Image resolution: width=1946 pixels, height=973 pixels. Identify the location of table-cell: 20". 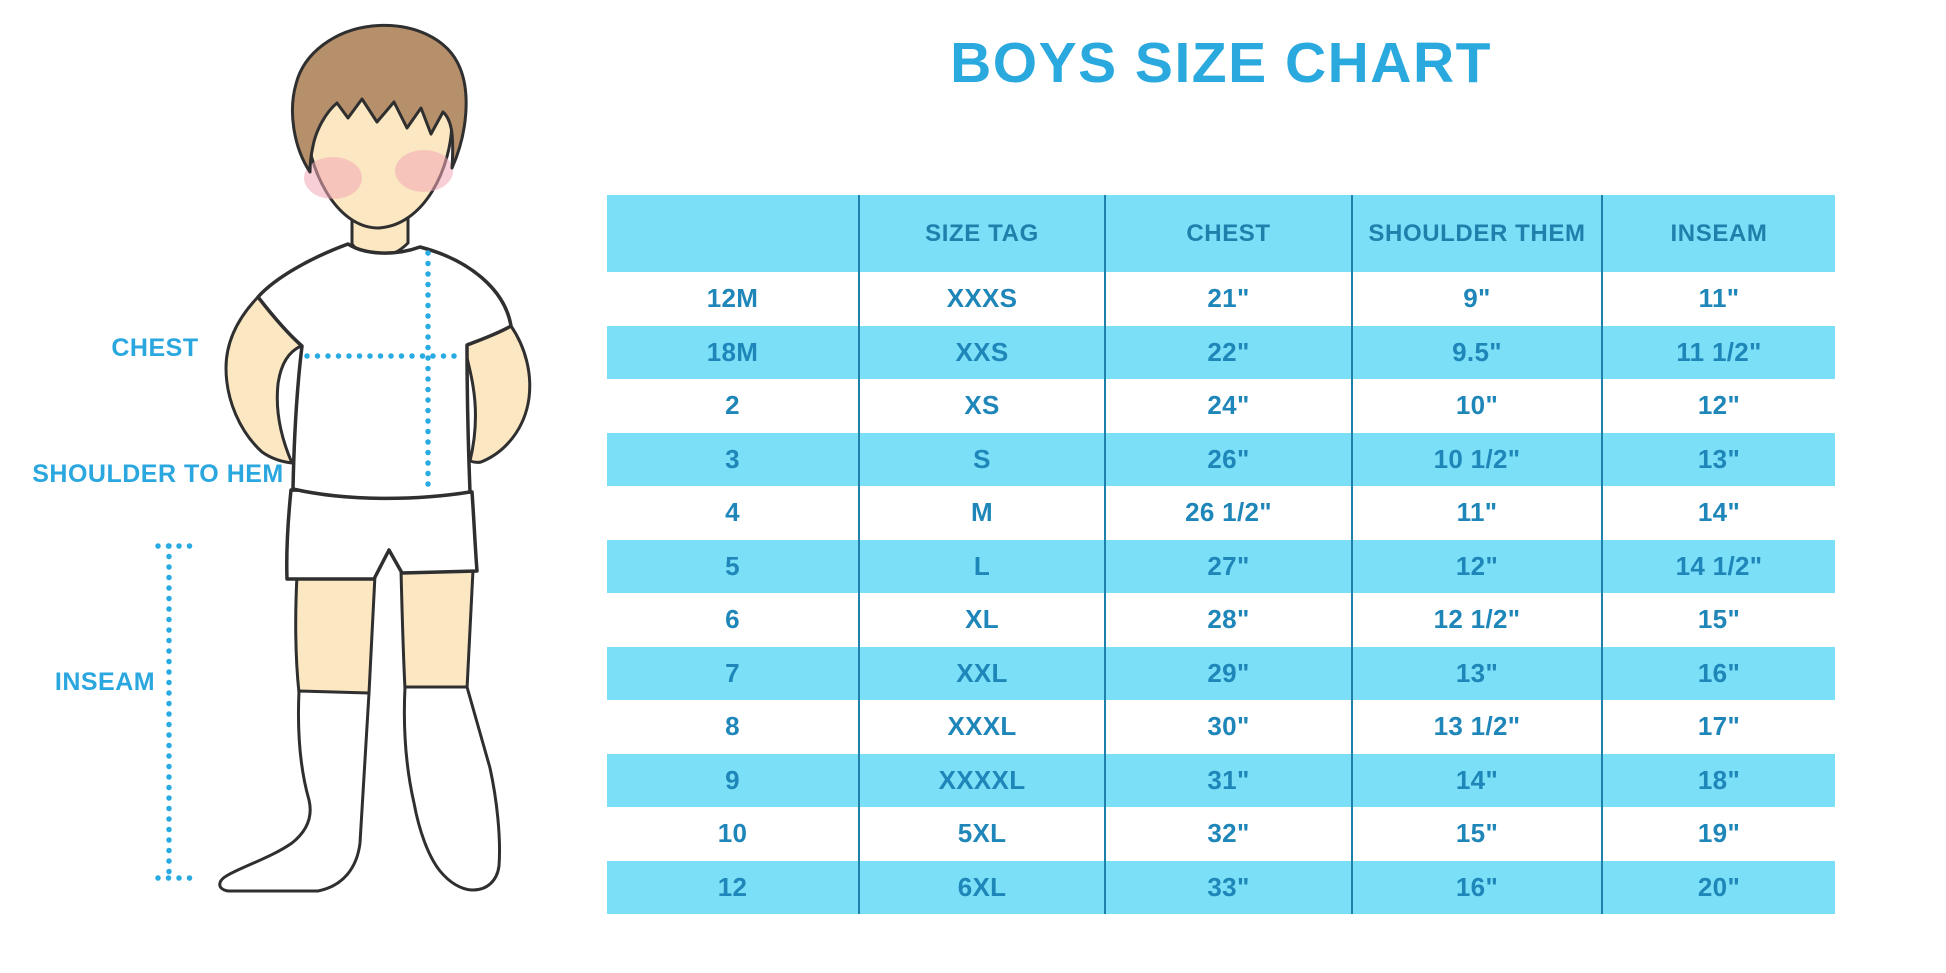
(1718, 887).